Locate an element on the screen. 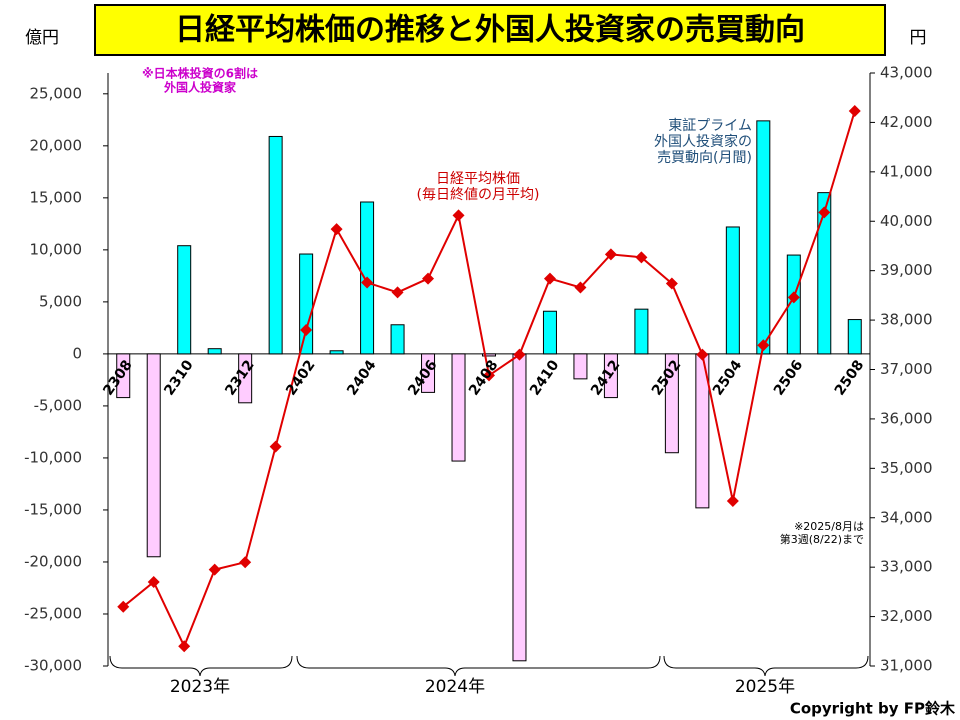 The image size is (960, 720). x-tick-label: 2310 is located at coordinates (179, 377).